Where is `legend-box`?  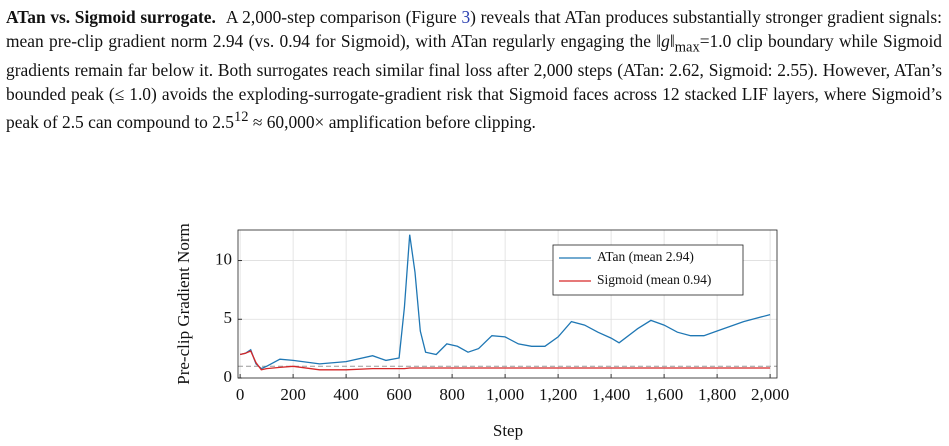
legend-box is located at coordinates (648, 270).